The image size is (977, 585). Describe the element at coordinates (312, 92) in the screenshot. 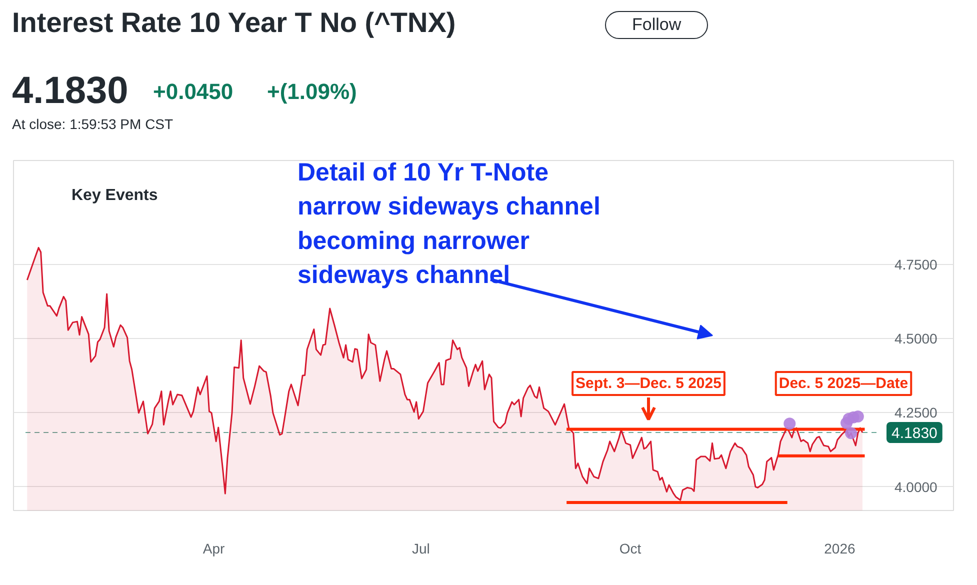

I see `text: +(1.09%)` at that location.